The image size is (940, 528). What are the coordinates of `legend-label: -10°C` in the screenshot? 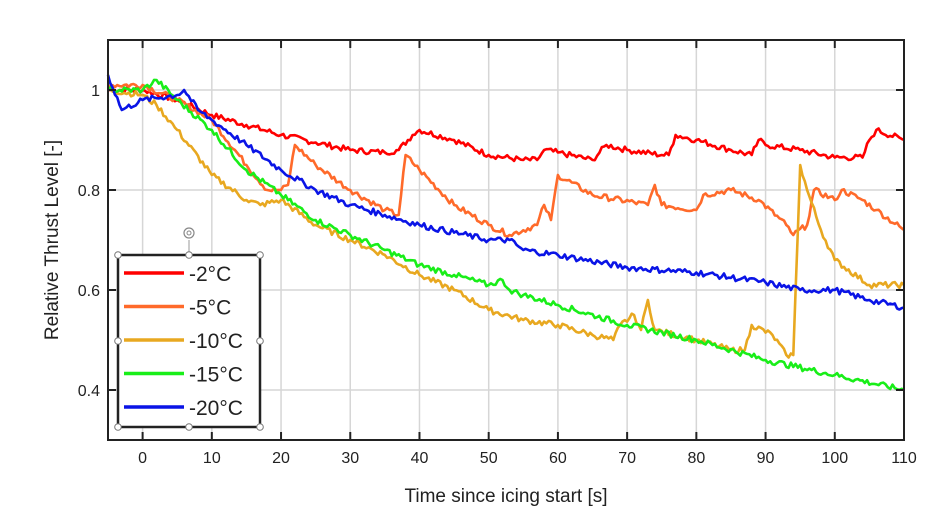 It's located at (216, 341).